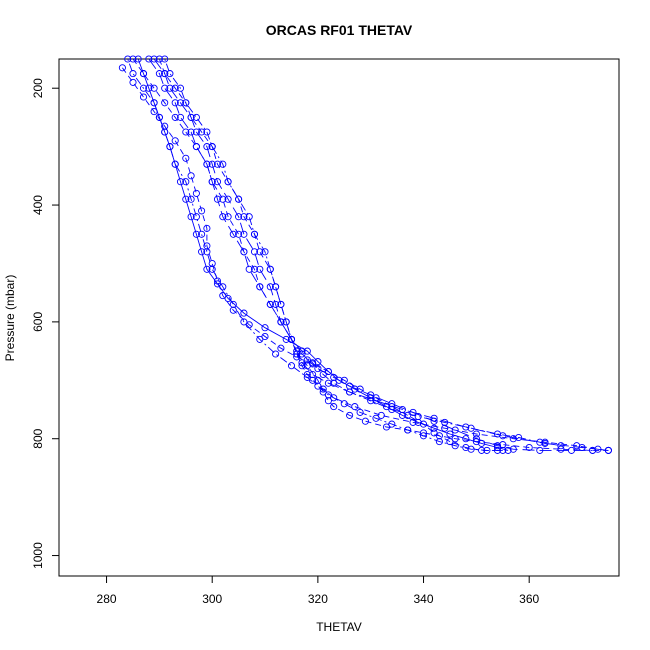  I want to click on y-tick-label: 800, so click(38, 438).